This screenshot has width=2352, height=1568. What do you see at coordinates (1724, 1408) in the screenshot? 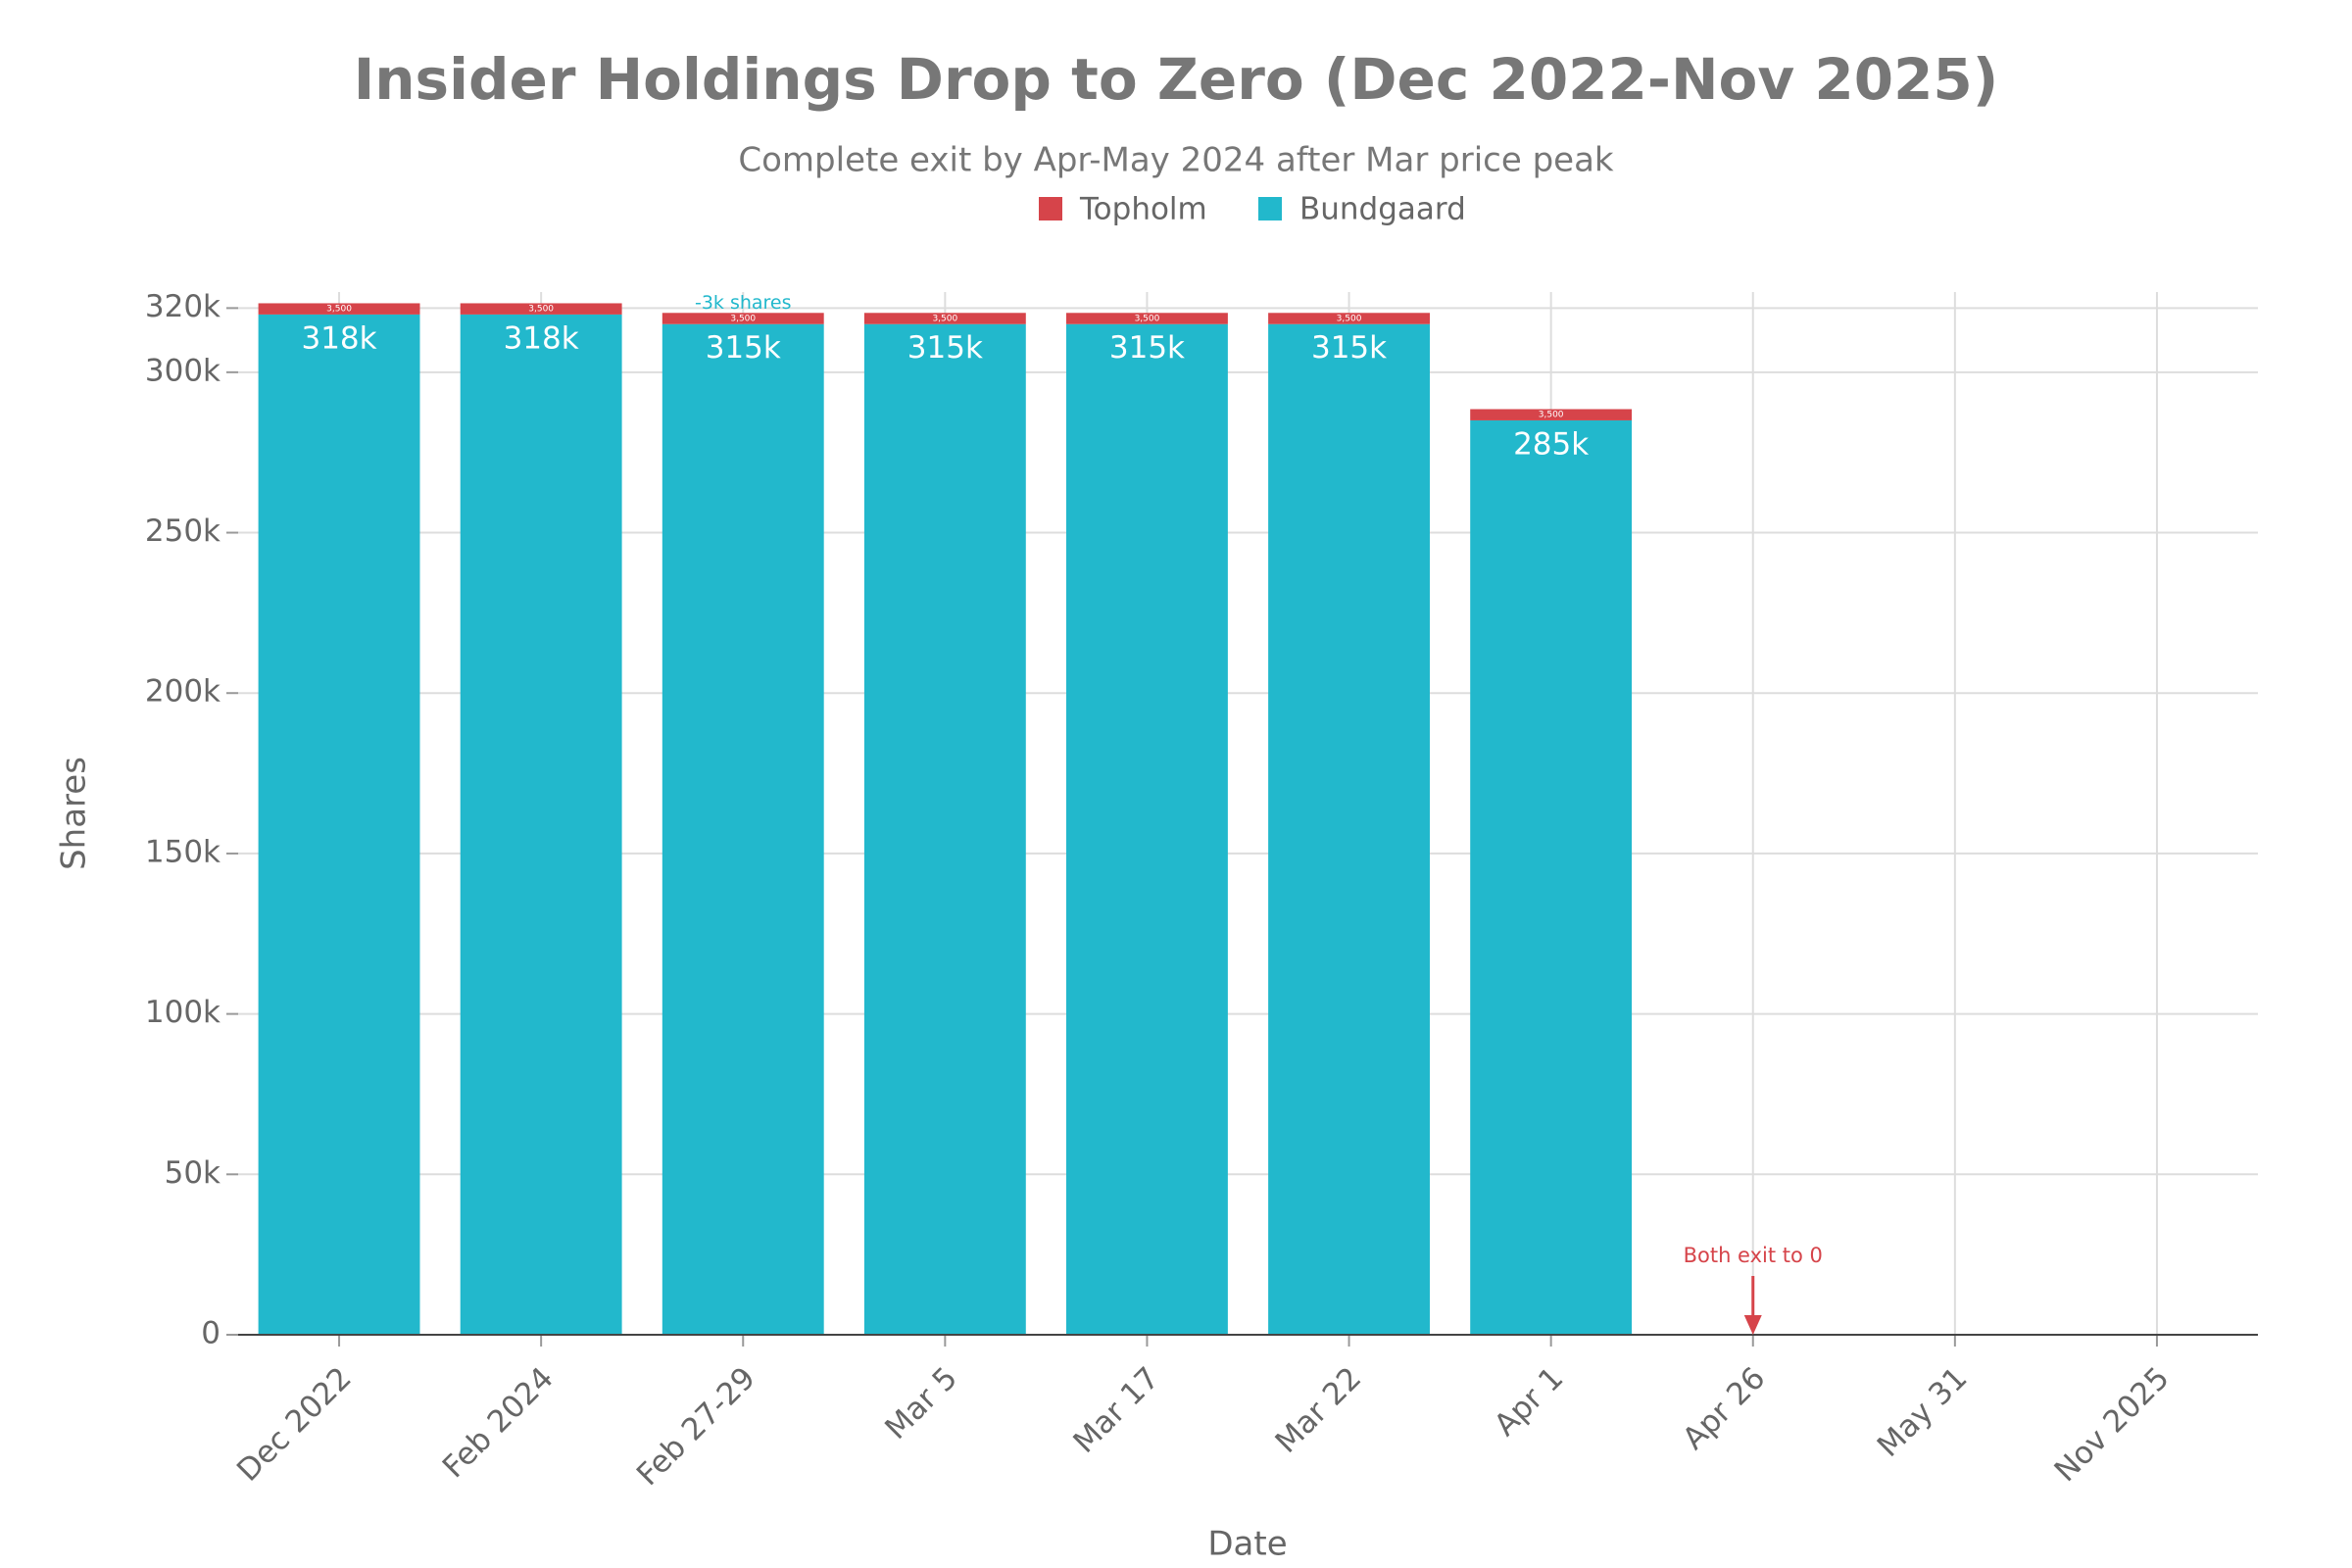
I see `x-tick-label: Apr 26` at bounding box center [1724, 1408].